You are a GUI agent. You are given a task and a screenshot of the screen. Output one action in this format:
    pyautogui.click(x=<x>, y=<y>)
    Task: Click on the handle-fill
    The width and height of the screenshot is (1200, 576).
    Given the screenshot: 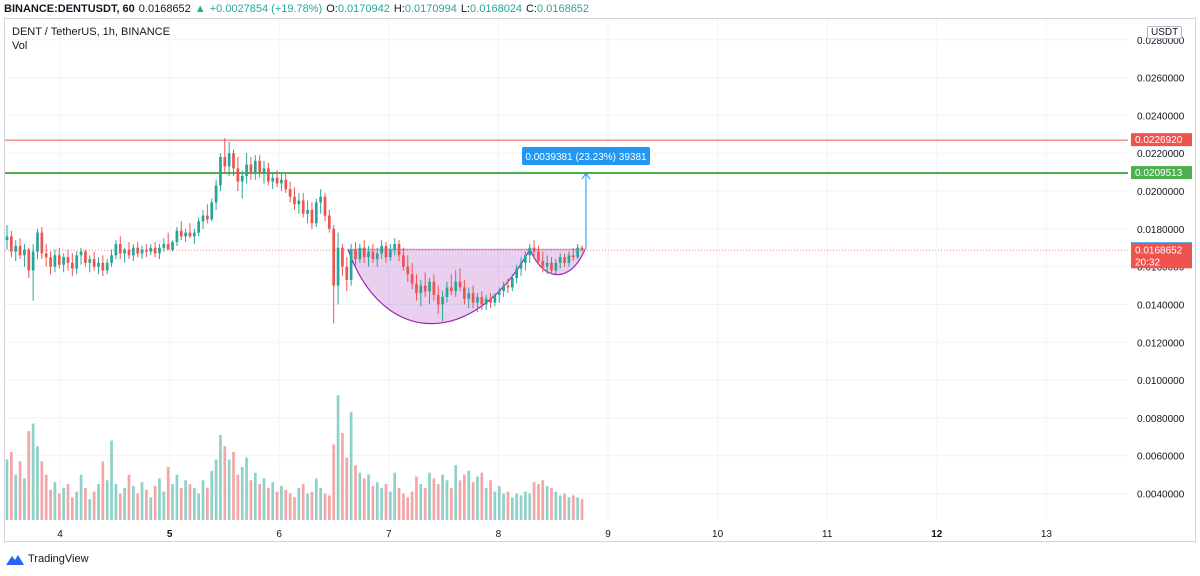 What is the action you would take?
    pyautogui.click(x=557, y=262)
    